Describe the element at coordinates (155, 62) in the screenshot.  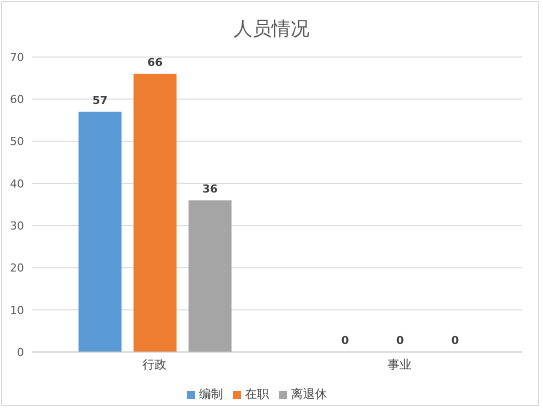
I see `data-label: 66` at that location.